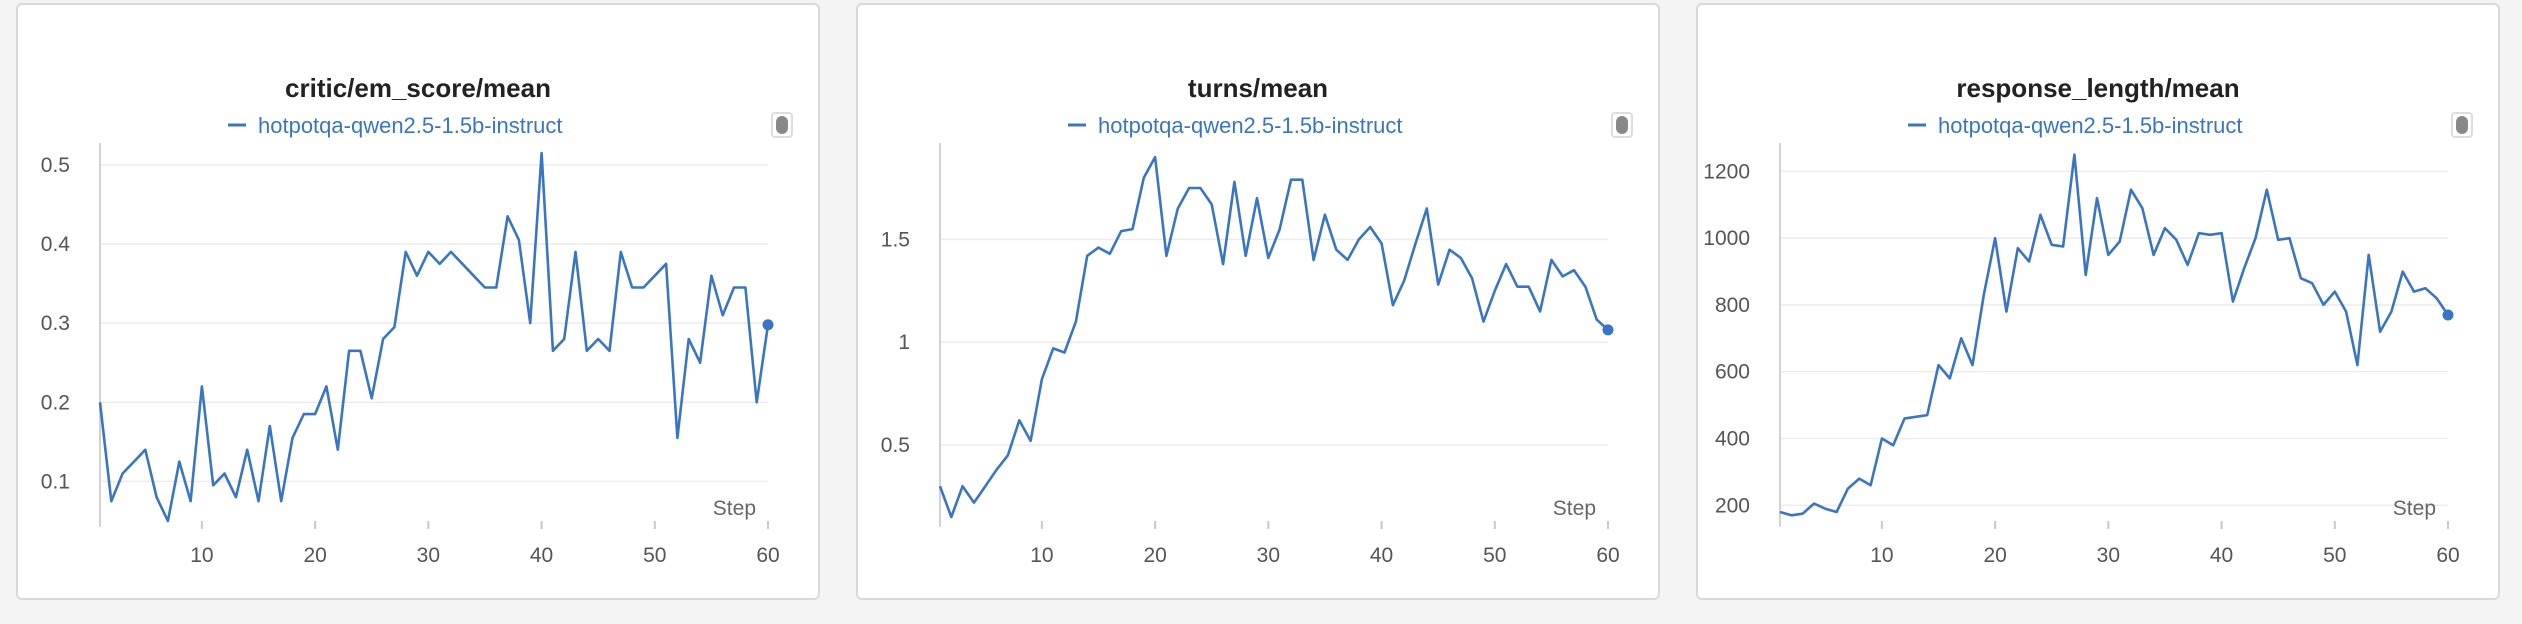  What do you see at coordinates (1732, 372) in the screenshot?
I see `y-tick-label: 600` at bounding box center [1732, 372].